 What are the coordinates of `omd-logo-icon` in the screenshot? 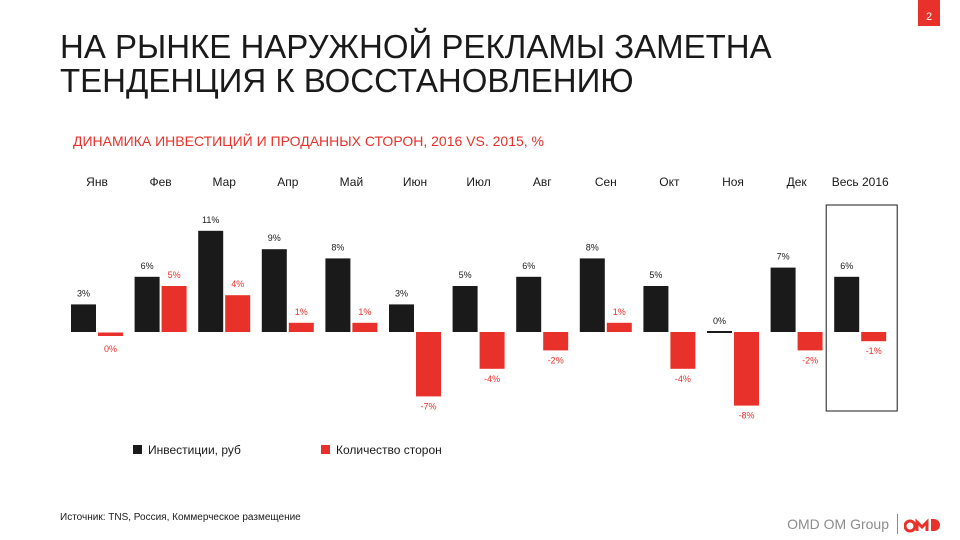 It's located at (922, 525).